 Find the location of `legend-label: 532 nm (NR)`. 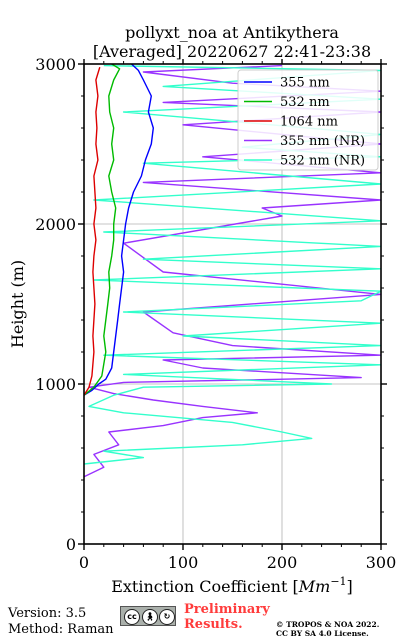

legend-label: 532 nm (NR) is located at coordinates (322, 161).